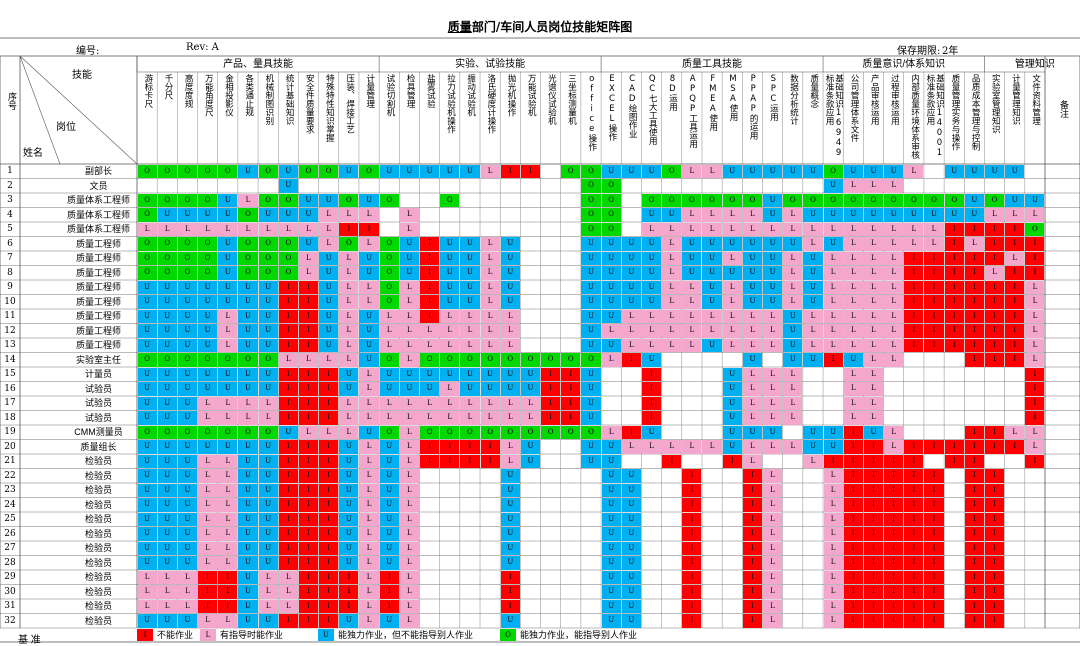  I want to click on skill-column-header: 万能试验机, so click(531, 95).